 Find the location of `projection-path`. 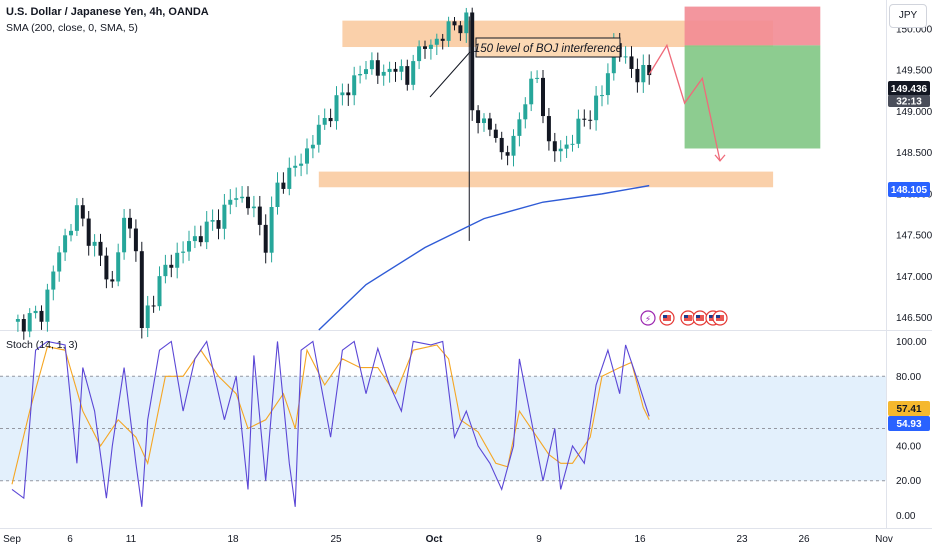

projection-path is located at coordinates (684, 102).